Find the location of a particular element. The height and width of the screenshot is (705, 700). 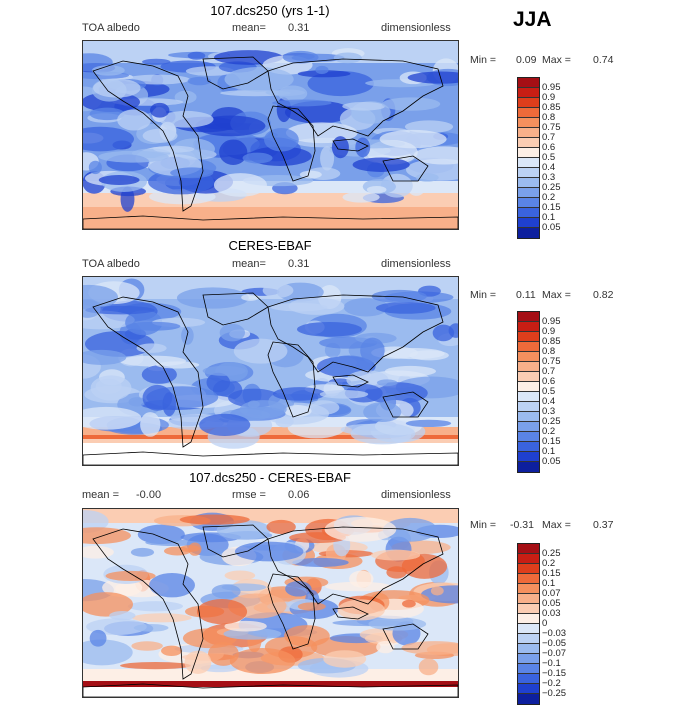

panel2-mean-label: mean= is located at coordinates (249, 264).